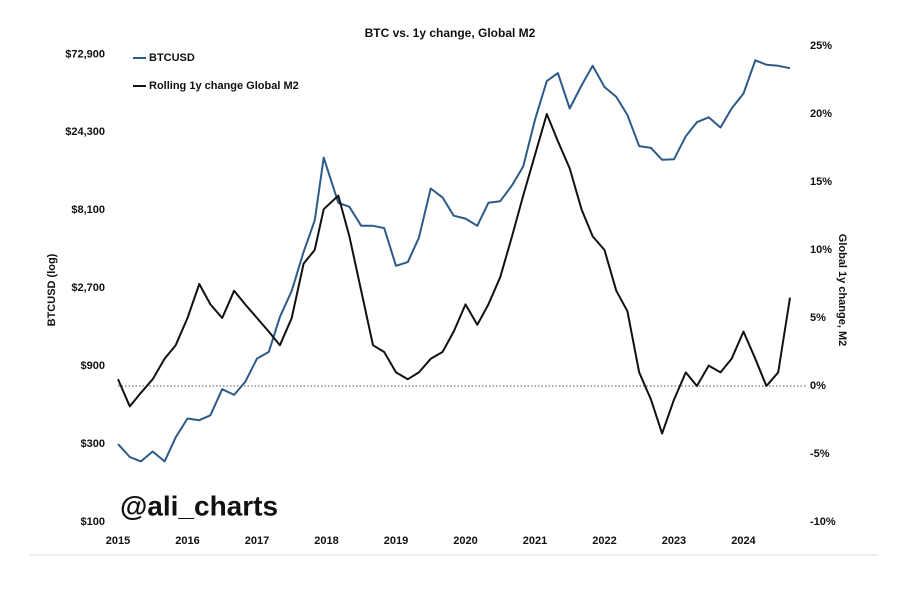 The height and width of the screenshot is (596, 900). Describe the element at coordinates (187, 541) in the screenshot. I see `x-tick-label: 2016` at that location.